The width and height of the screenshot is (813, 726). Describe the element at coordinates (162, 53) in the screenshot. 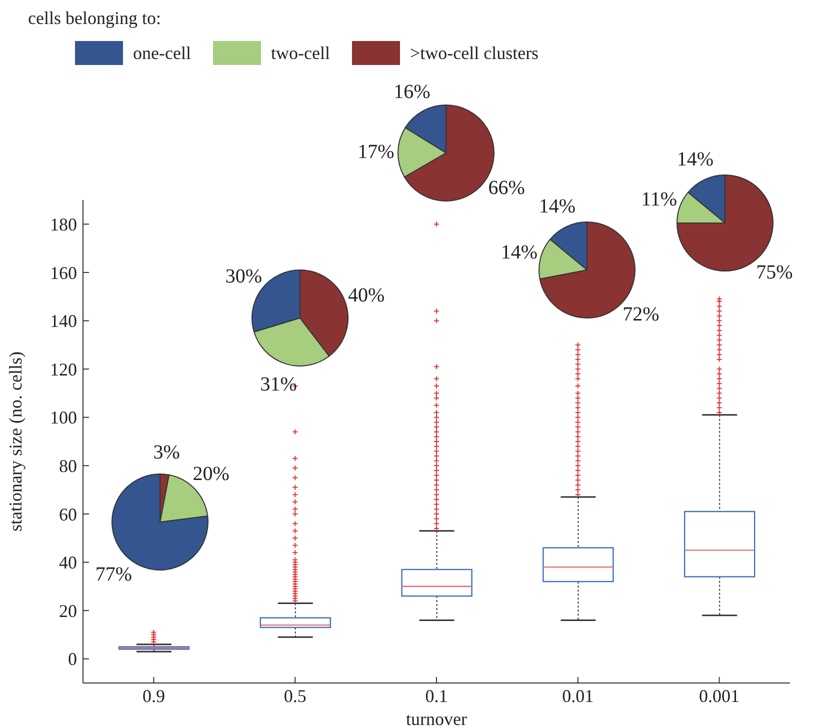

I see `legend-label: one-cell` at that location.